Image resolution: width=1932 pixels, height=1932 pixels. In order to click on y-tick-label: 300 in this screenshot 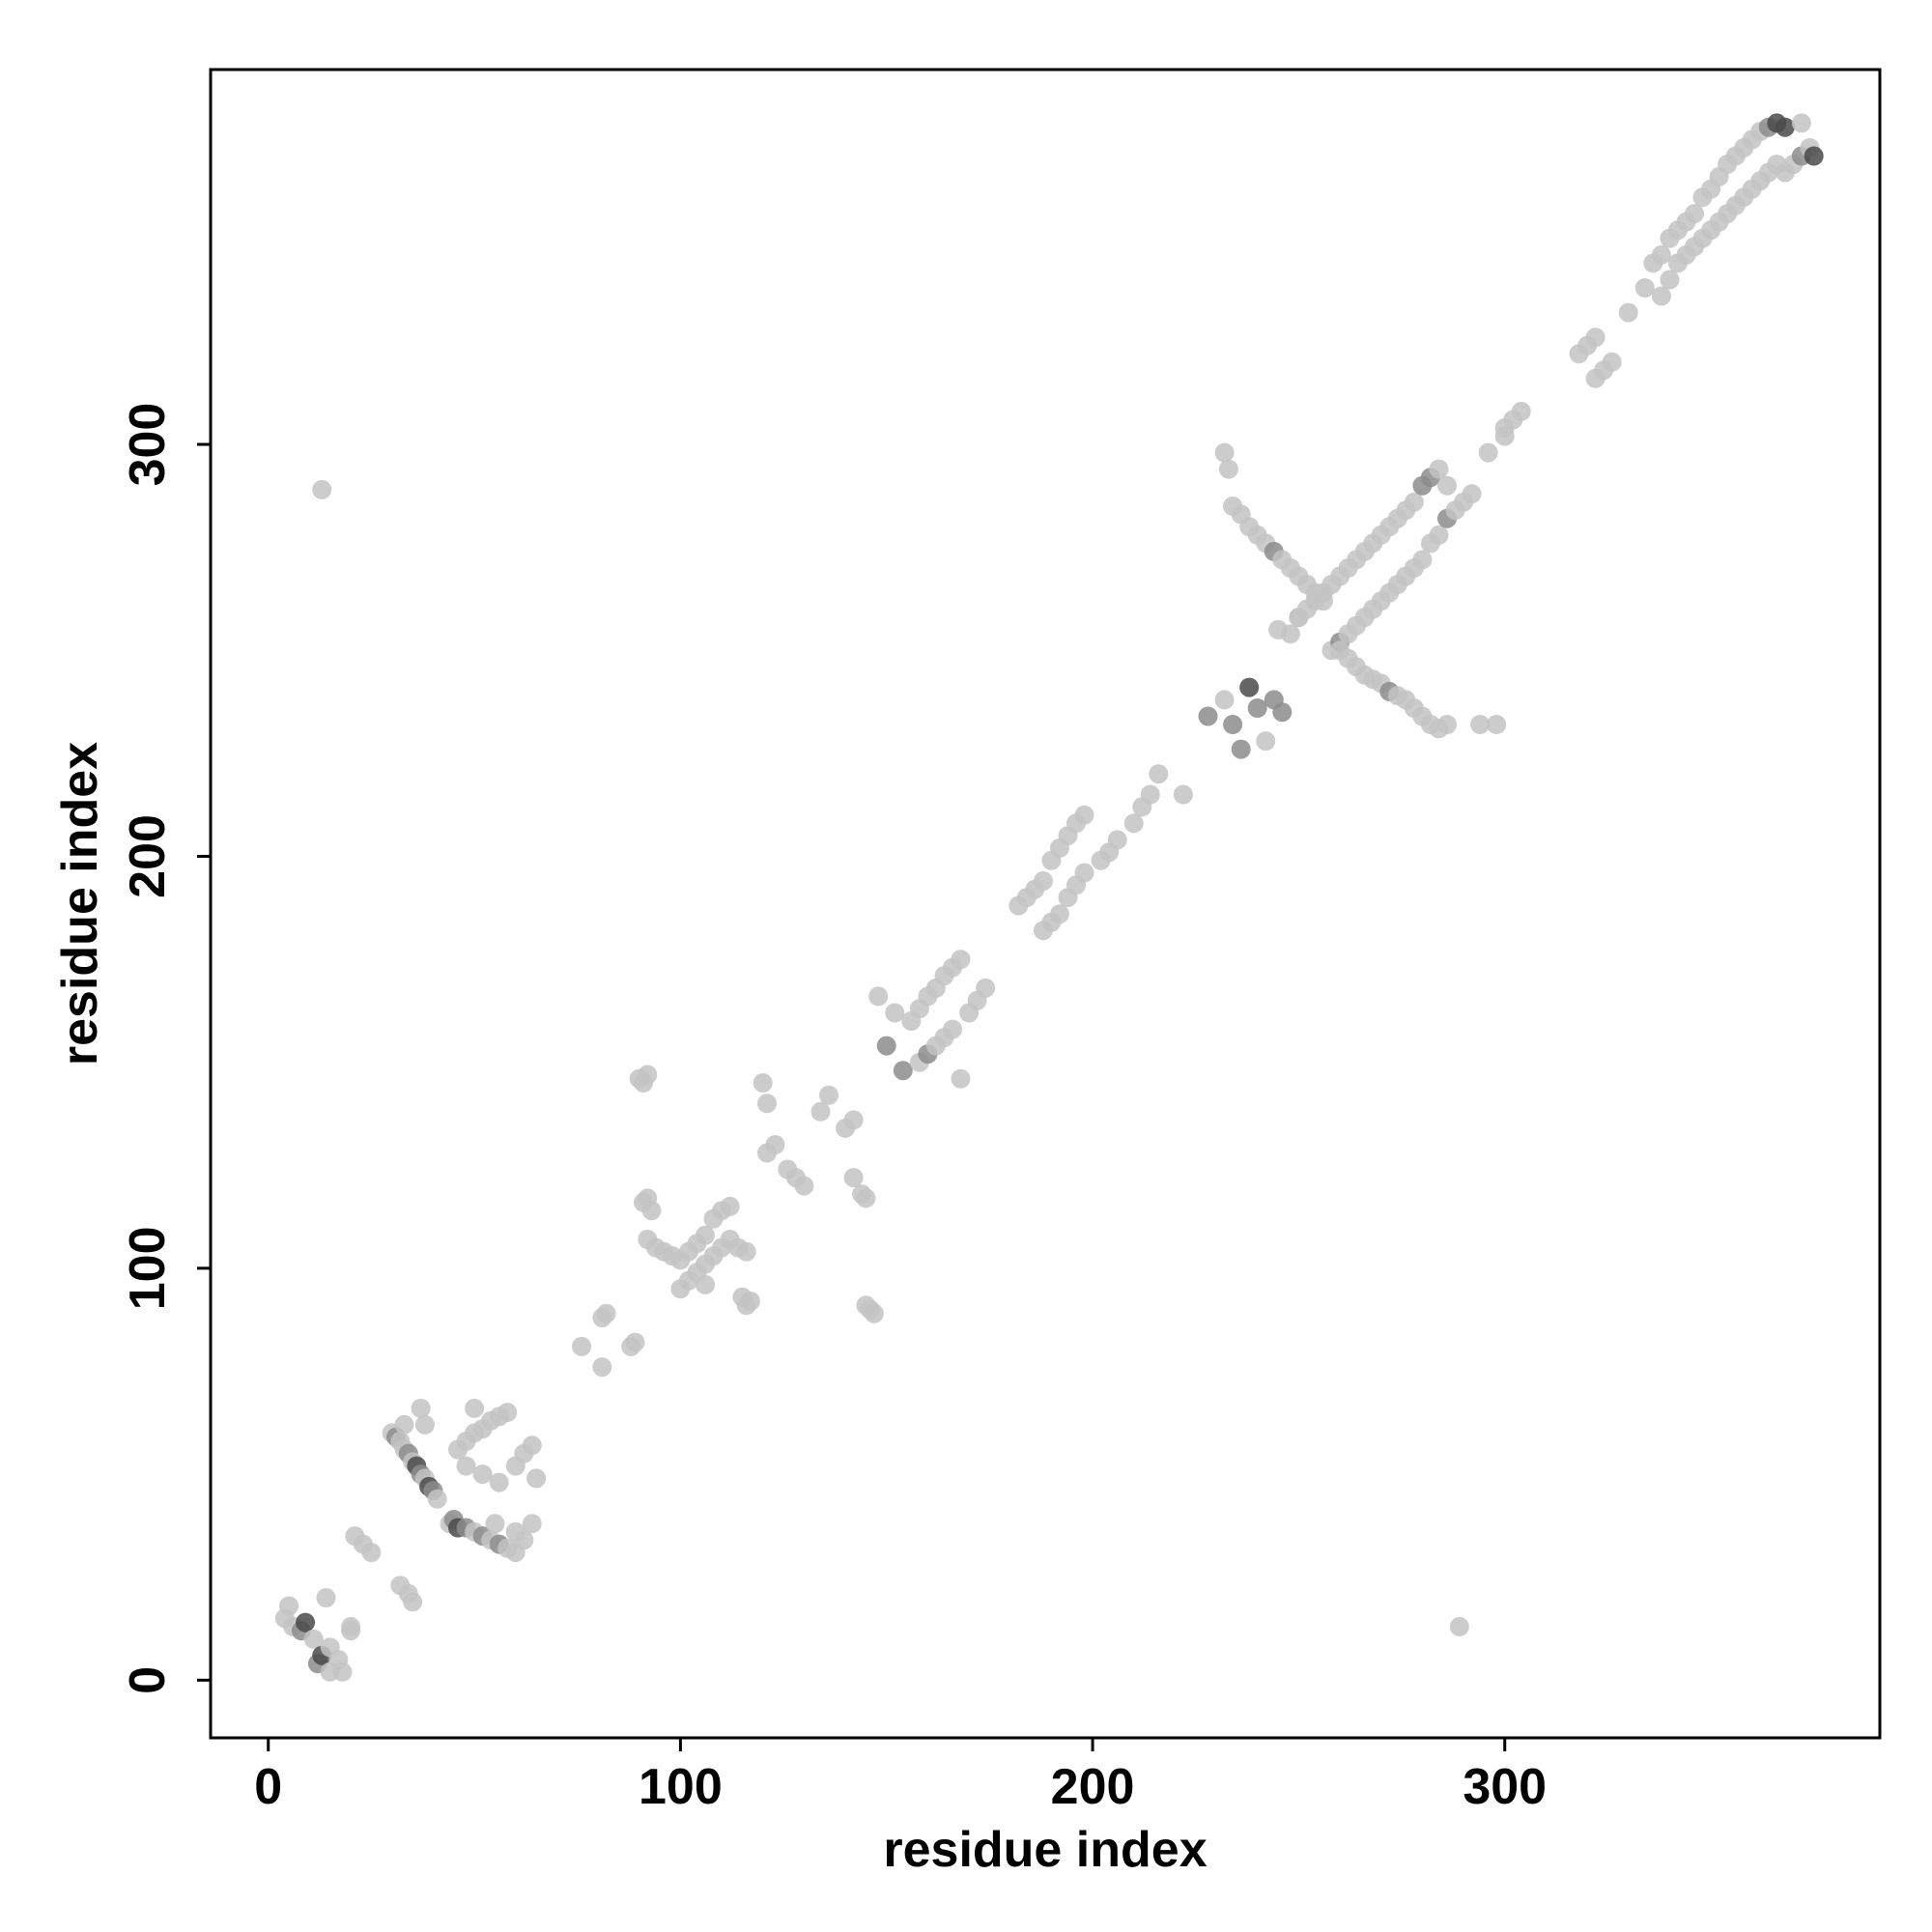, I will do `click(148, 445)`.